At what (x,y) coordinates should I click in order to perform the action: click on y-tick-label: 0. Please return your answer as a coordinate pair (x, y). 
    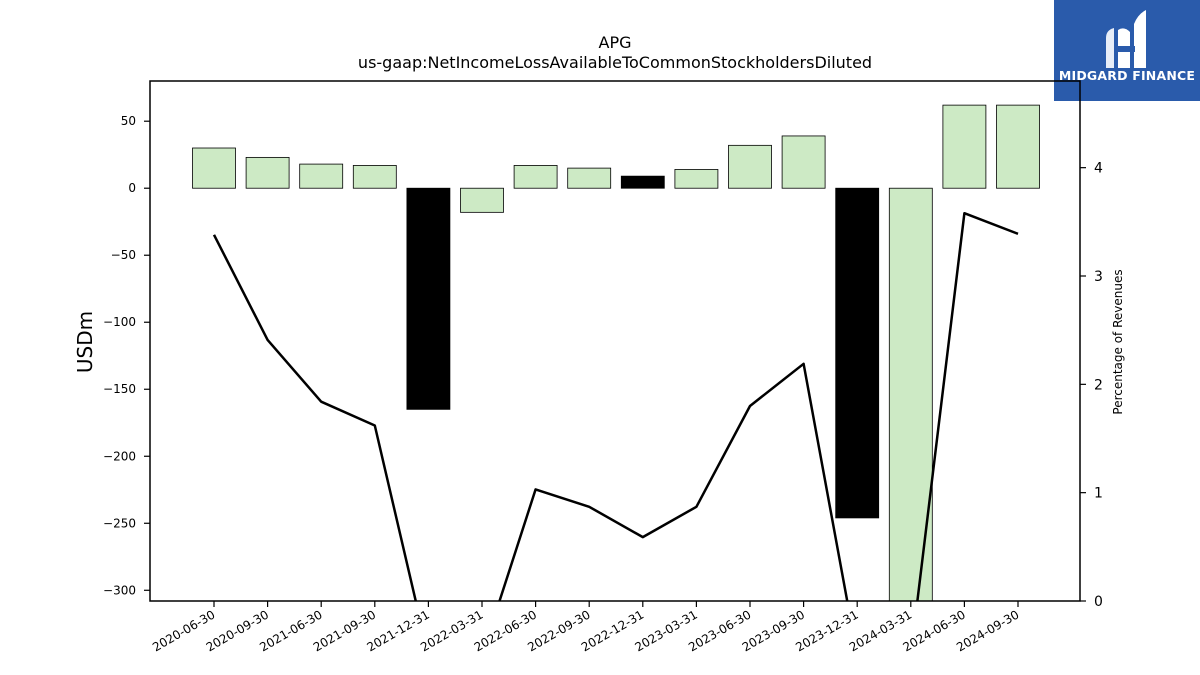
    Looking at the image, I should click on (132, 188).